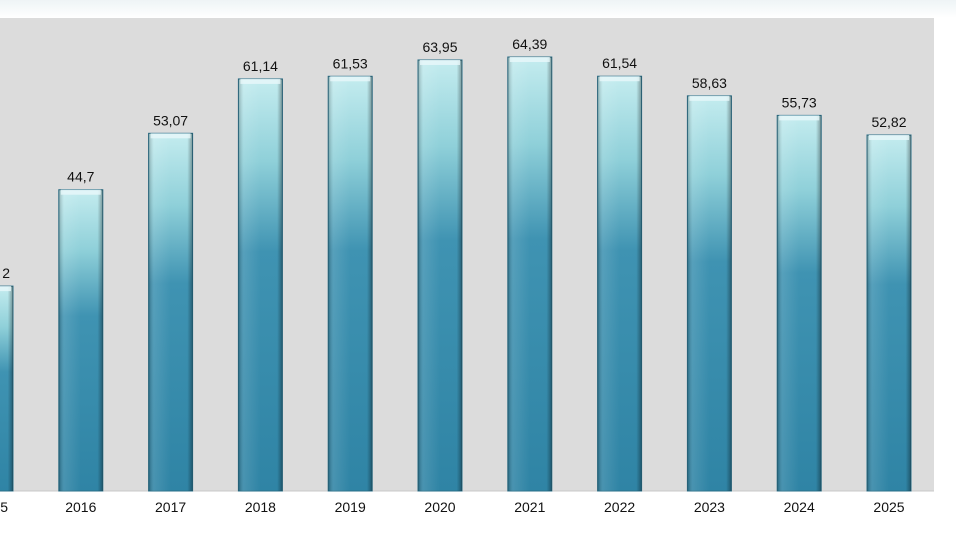 The image size is (956, 538). I want to click on data-label: 55,73, so click(799, 102).